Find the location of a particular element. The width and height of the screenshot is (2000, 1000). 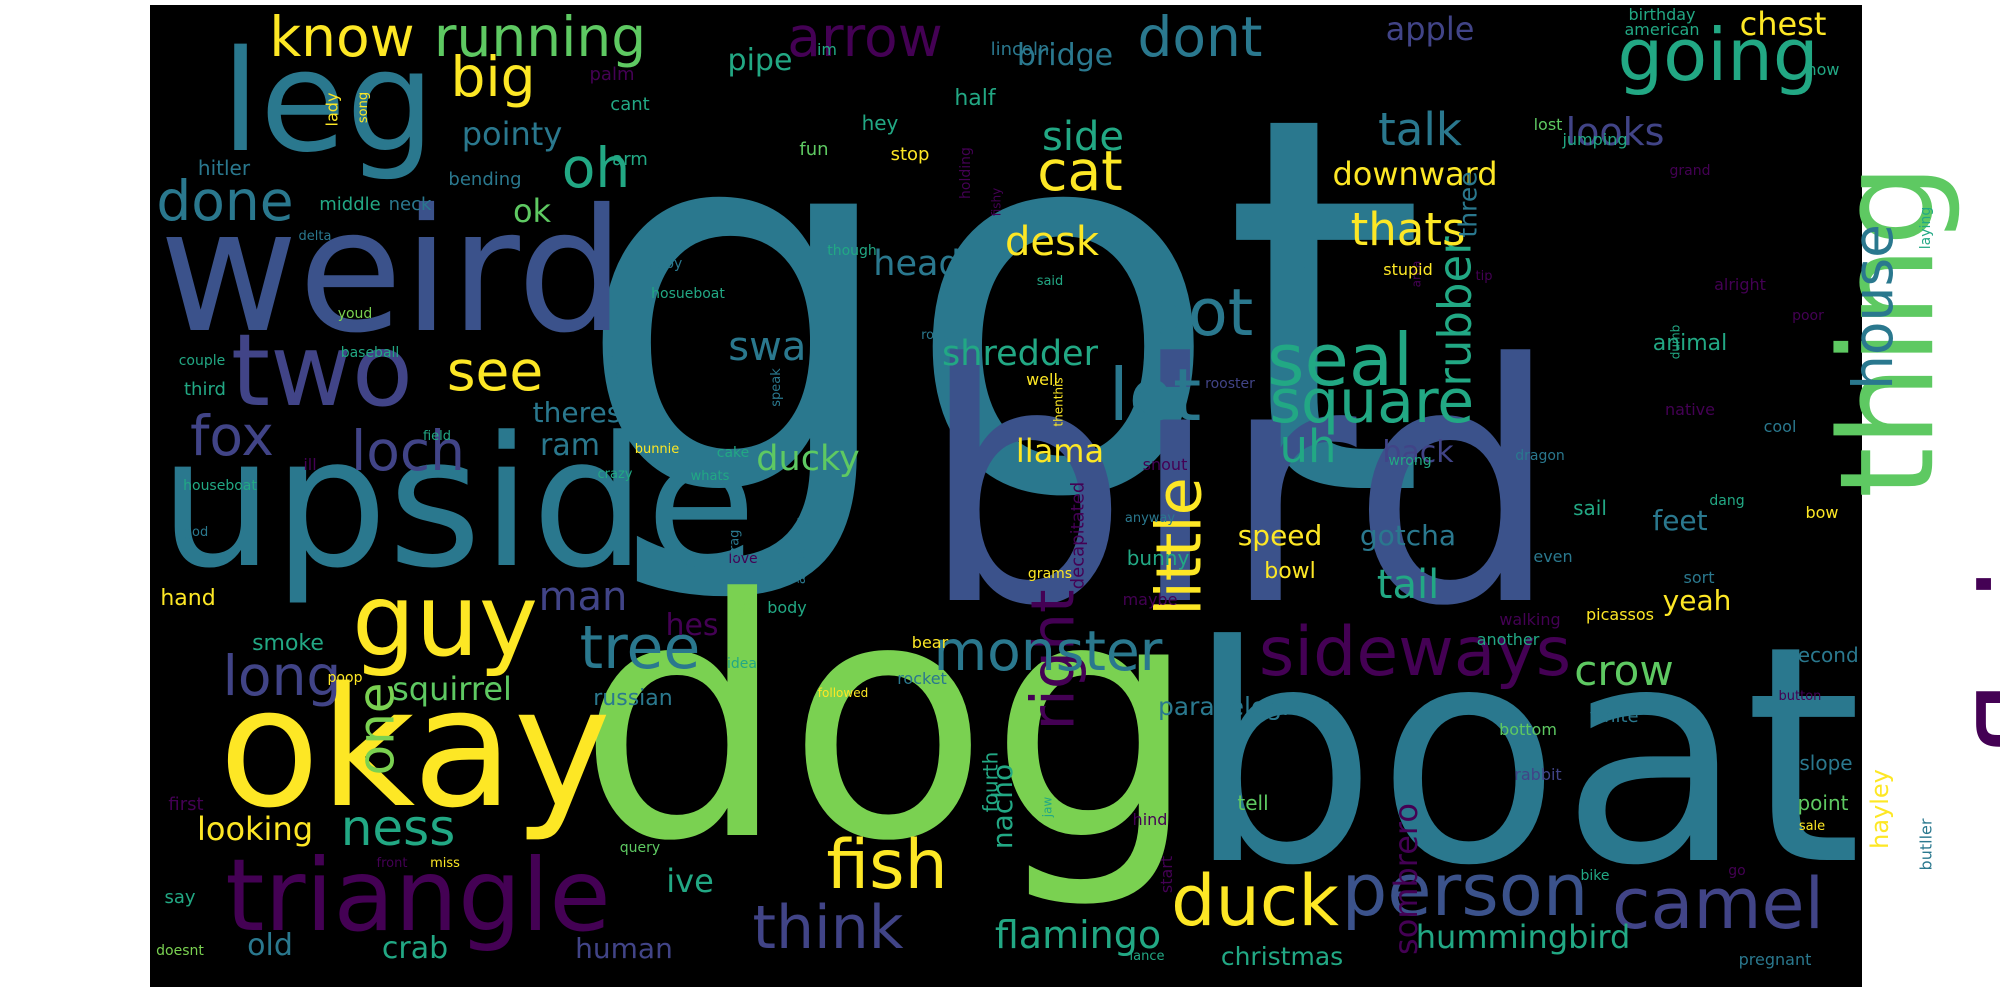

word-dont: dont is located at coordinates (1200, 37).